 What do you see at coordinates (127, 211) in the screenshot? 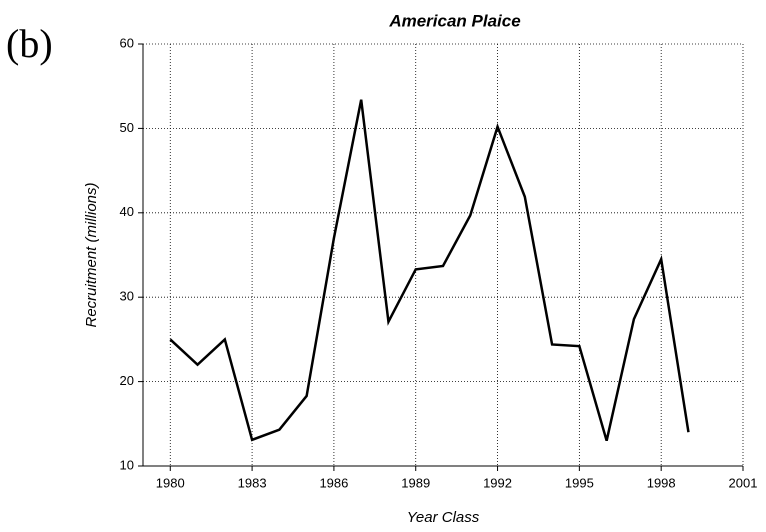
I see `y-tick-label: 40` at bounding box center [127, 211].